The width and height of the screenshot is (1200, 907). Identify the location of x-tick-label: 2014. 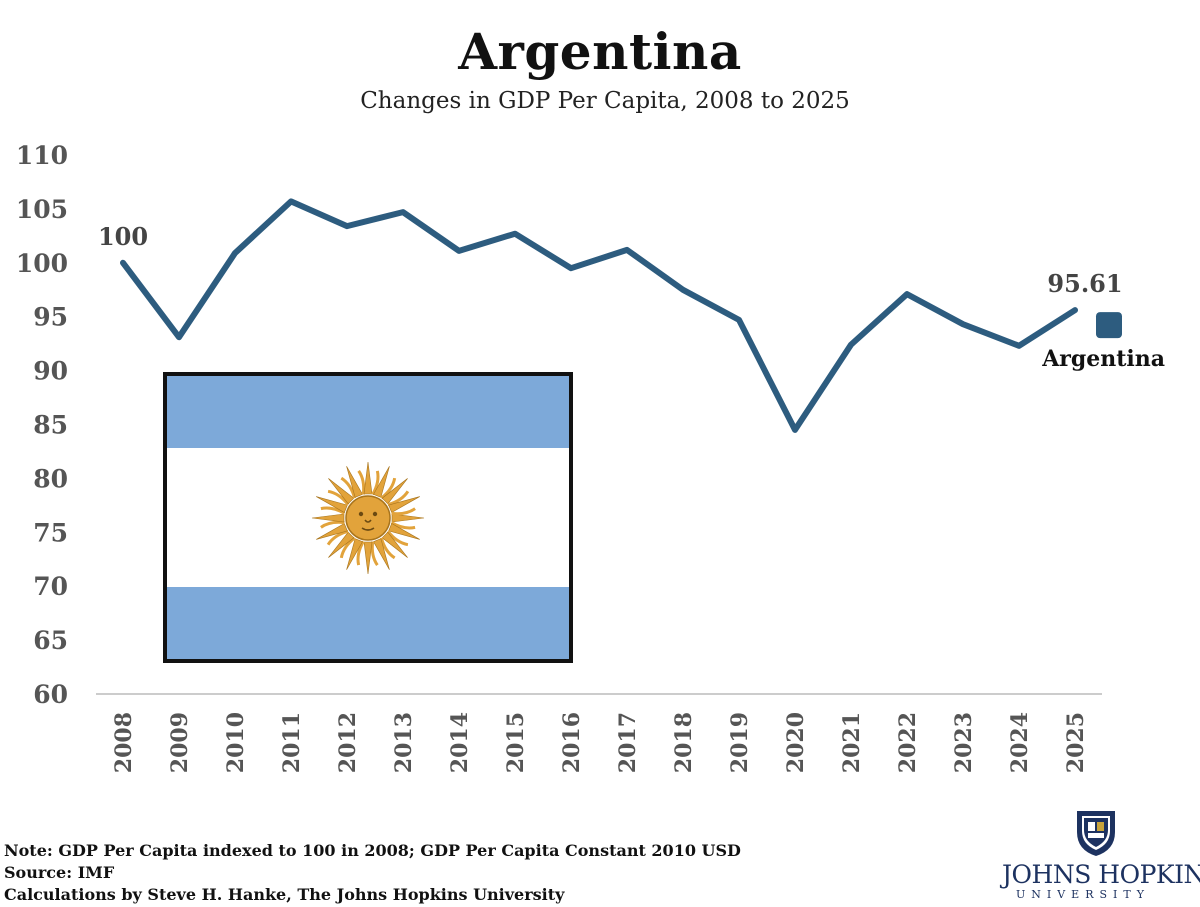
(460, 742).